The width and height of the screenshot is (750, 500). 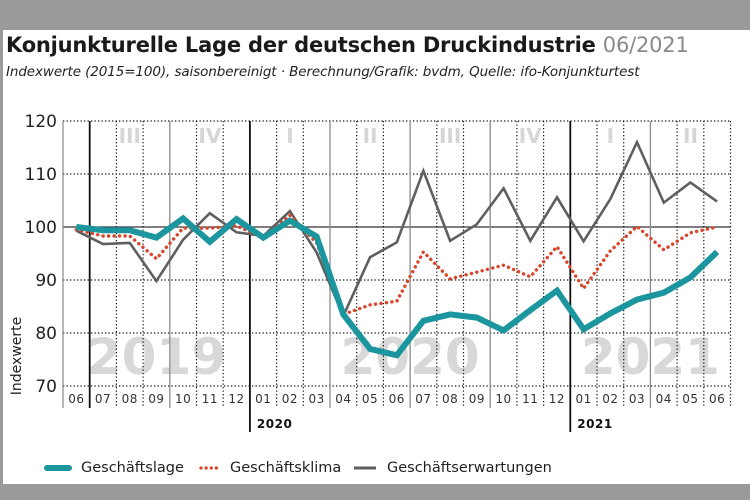 I want to click on legend-label: Geschäftsklima, so click(x=286, y=468).